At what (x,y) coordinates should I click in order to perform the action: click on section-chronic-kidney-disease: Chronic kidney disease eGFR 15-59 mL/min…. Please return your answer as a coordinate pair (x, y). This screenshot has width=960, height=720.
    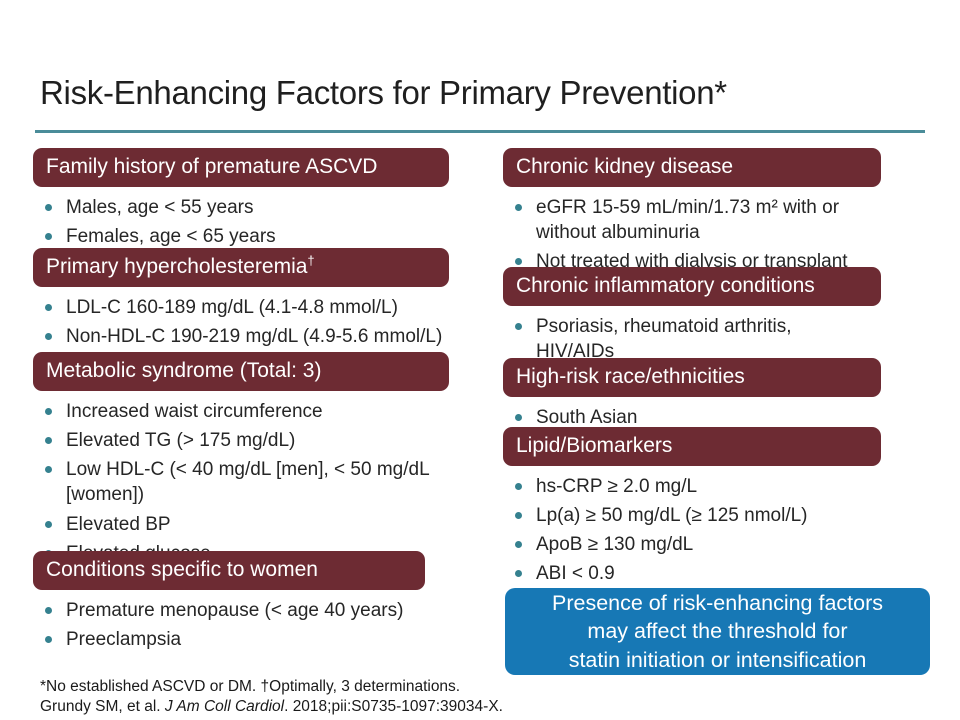
    Looking at the image, I should click on (718, 213).